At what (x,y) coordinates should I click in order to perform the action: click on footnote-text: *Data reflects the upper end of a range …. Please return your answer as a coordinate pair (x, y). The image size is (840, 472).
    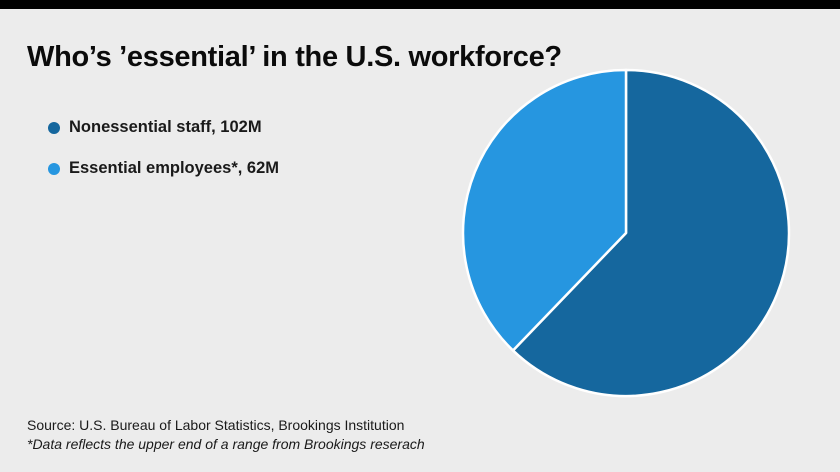
    Looking at the image, I should click on (226, 444).